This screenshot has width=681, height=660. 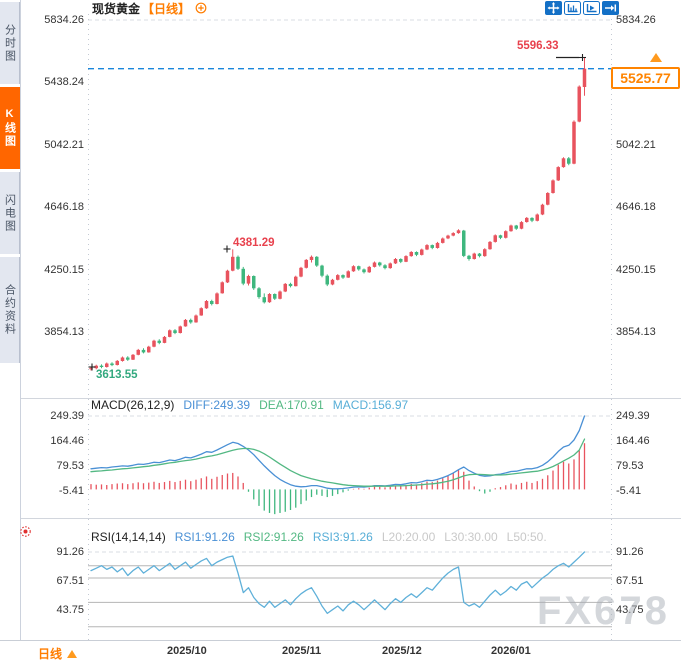 I want to click on sidebar-tab-contract-info: 合约资料, so click(x=10, y=310).